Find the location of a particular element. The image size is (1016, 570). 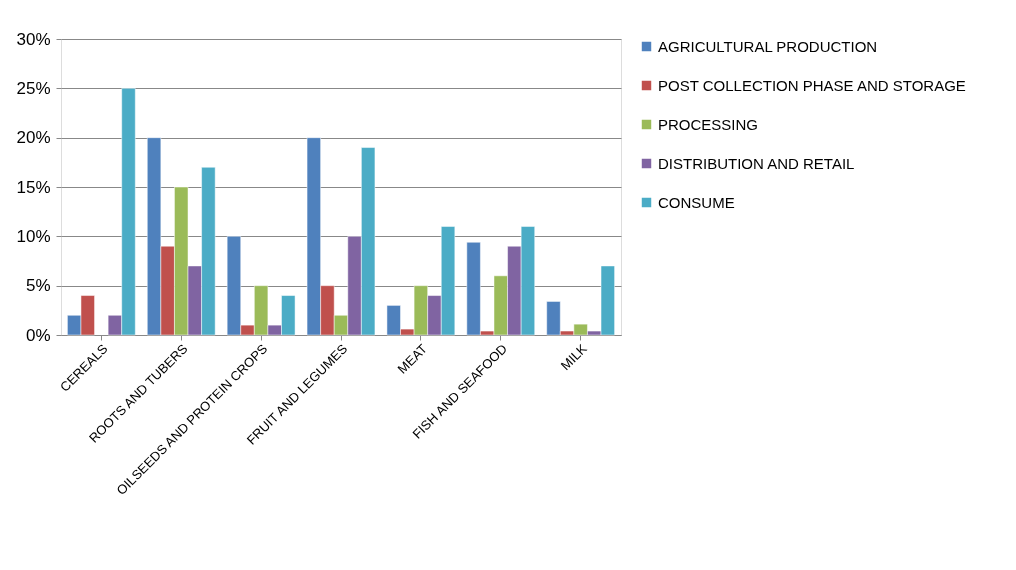

legend-label: AGRICULTURAL PRODUCTION is located at coordinates (768, 46).